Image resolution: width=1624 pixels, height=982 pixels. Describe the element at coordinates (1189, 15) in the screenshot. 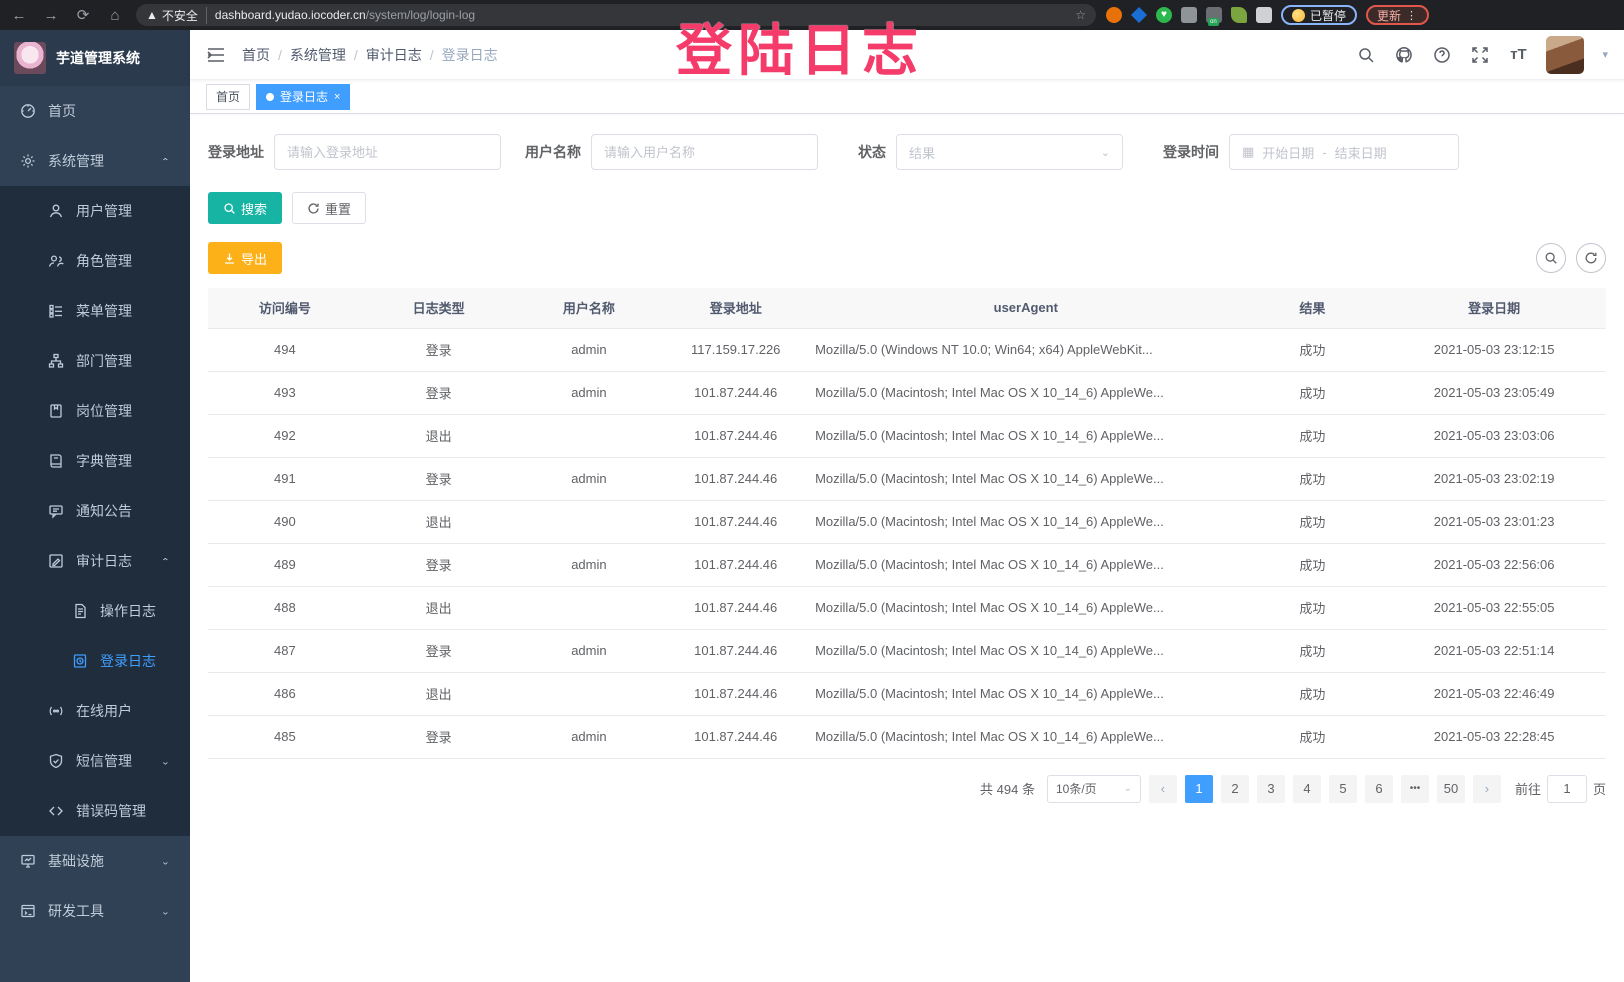

I see `extension-icon-grid` at that location.